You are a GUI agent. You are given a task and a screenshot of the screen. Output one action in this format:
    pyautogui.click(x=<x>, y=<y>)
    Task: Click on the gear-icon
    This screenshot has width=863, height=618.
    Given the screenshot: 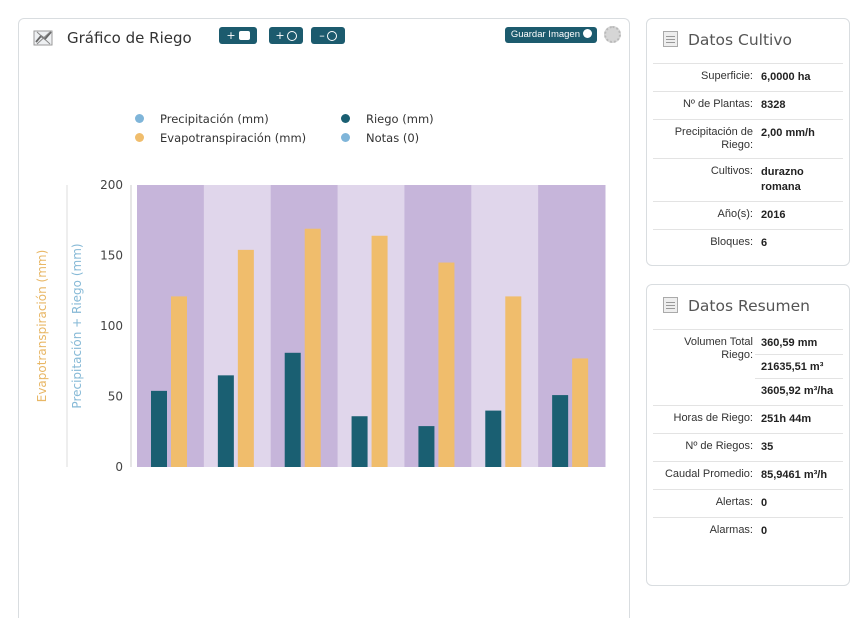 What is the action you would take?
    pyautogui.click(x=612, y=34)
    